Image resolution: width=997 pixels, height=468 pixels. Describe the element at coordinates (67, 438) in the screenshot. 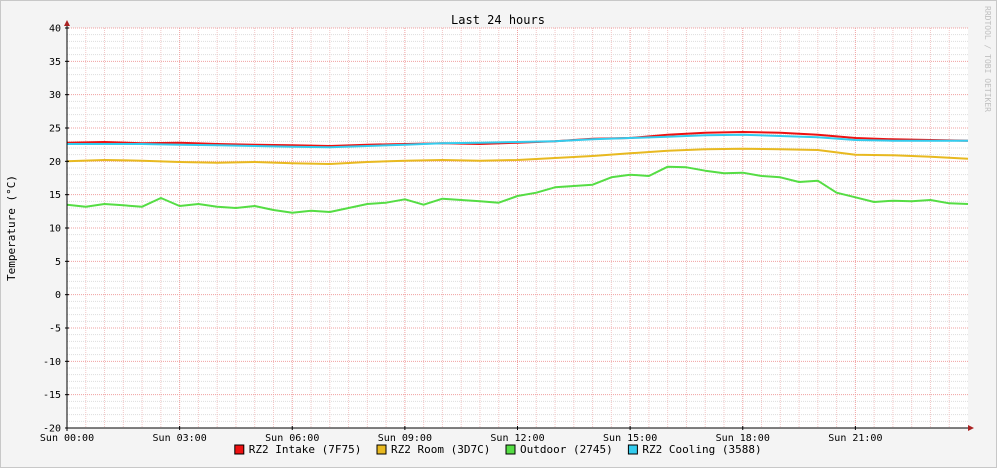

I see `x-tick-label: Sun 00:00` at that location.